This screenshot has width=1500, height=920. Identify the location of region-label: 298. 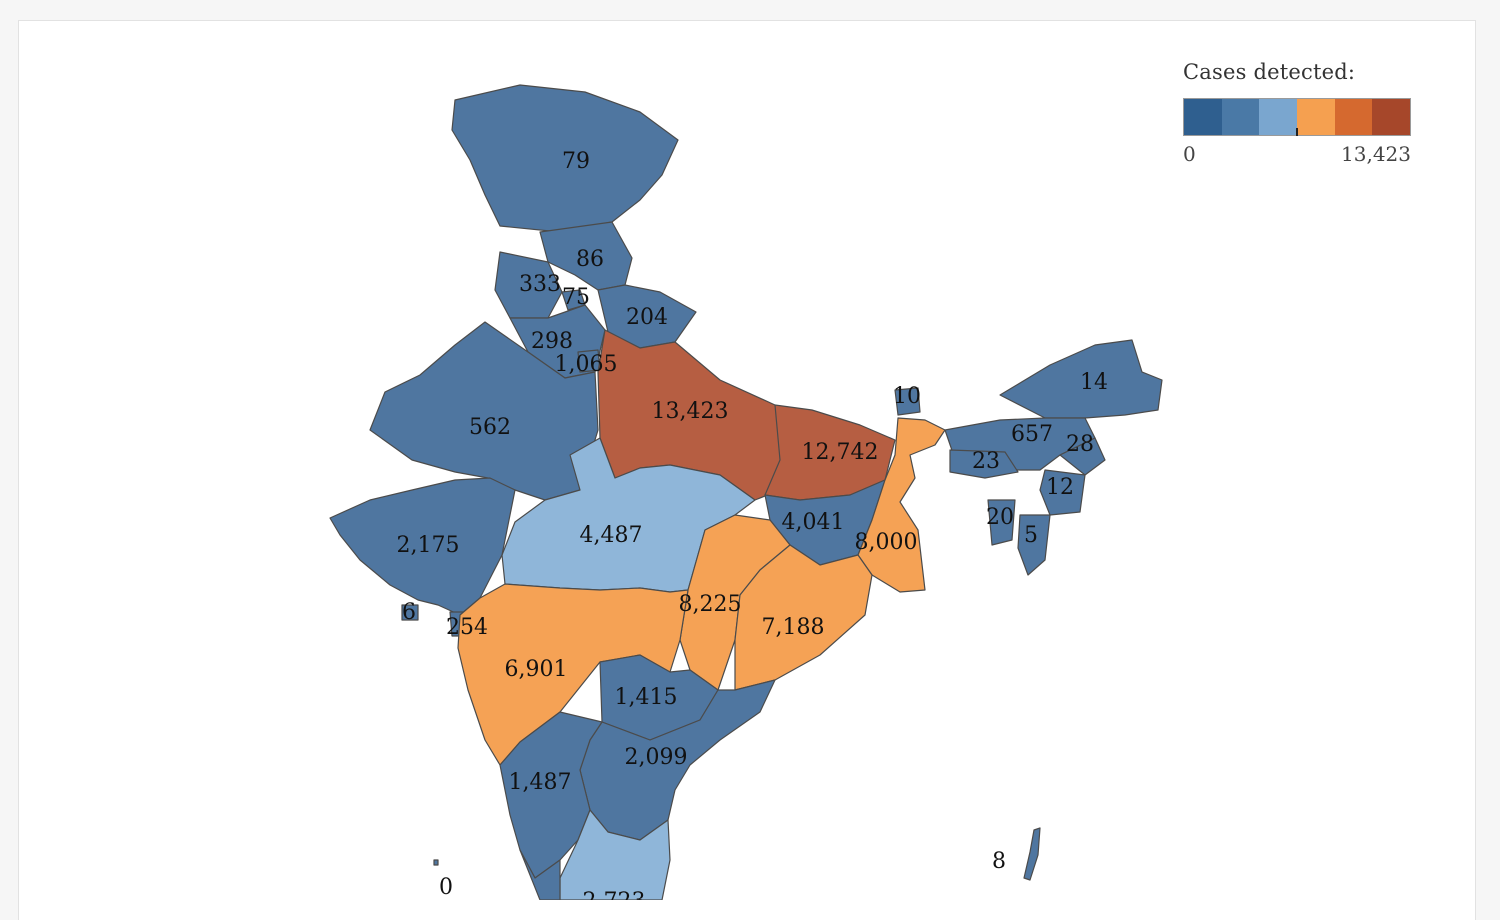
(552, 341).